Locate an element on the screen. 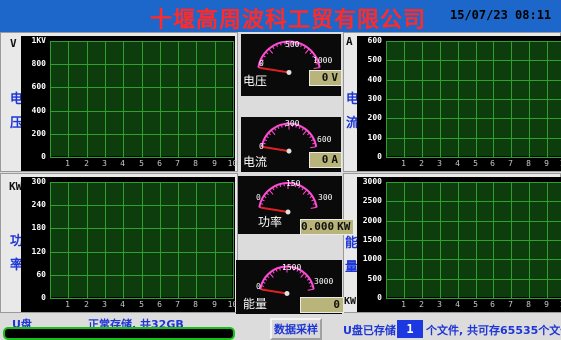 The height and width of the screenshot is (340, 561). power-gauge-needle is located at coordinates (274, 209).